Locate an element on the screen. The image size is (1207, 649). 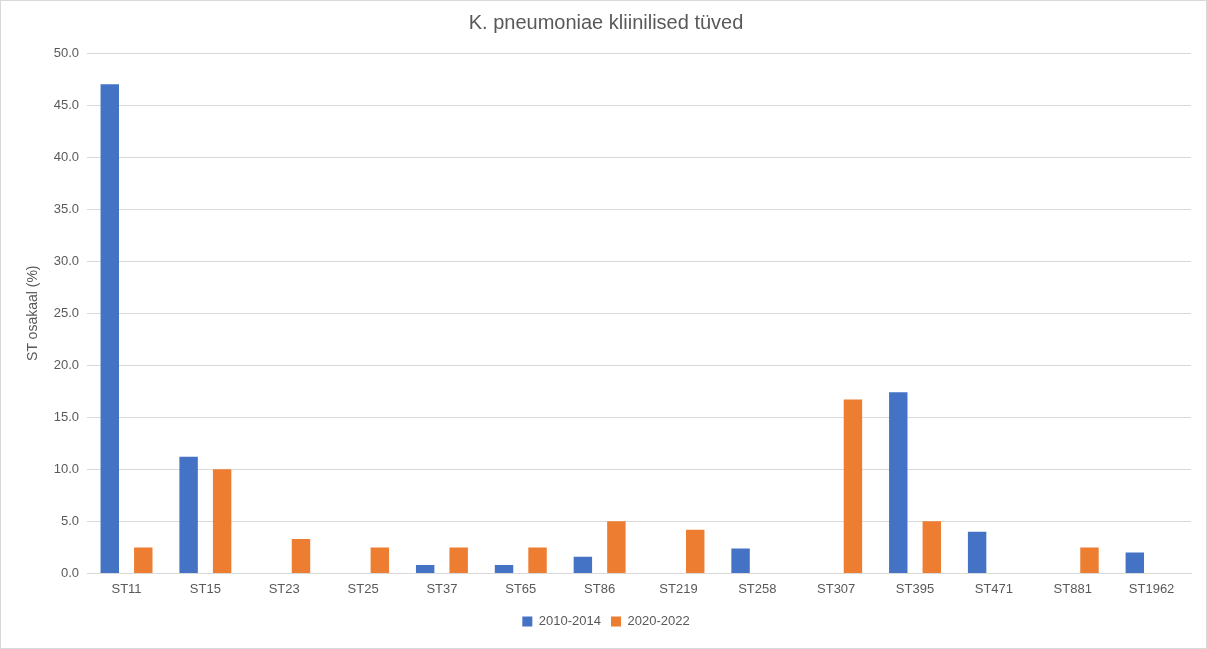
y-tick-label: 40.0 is located at coordinates (66, 156).